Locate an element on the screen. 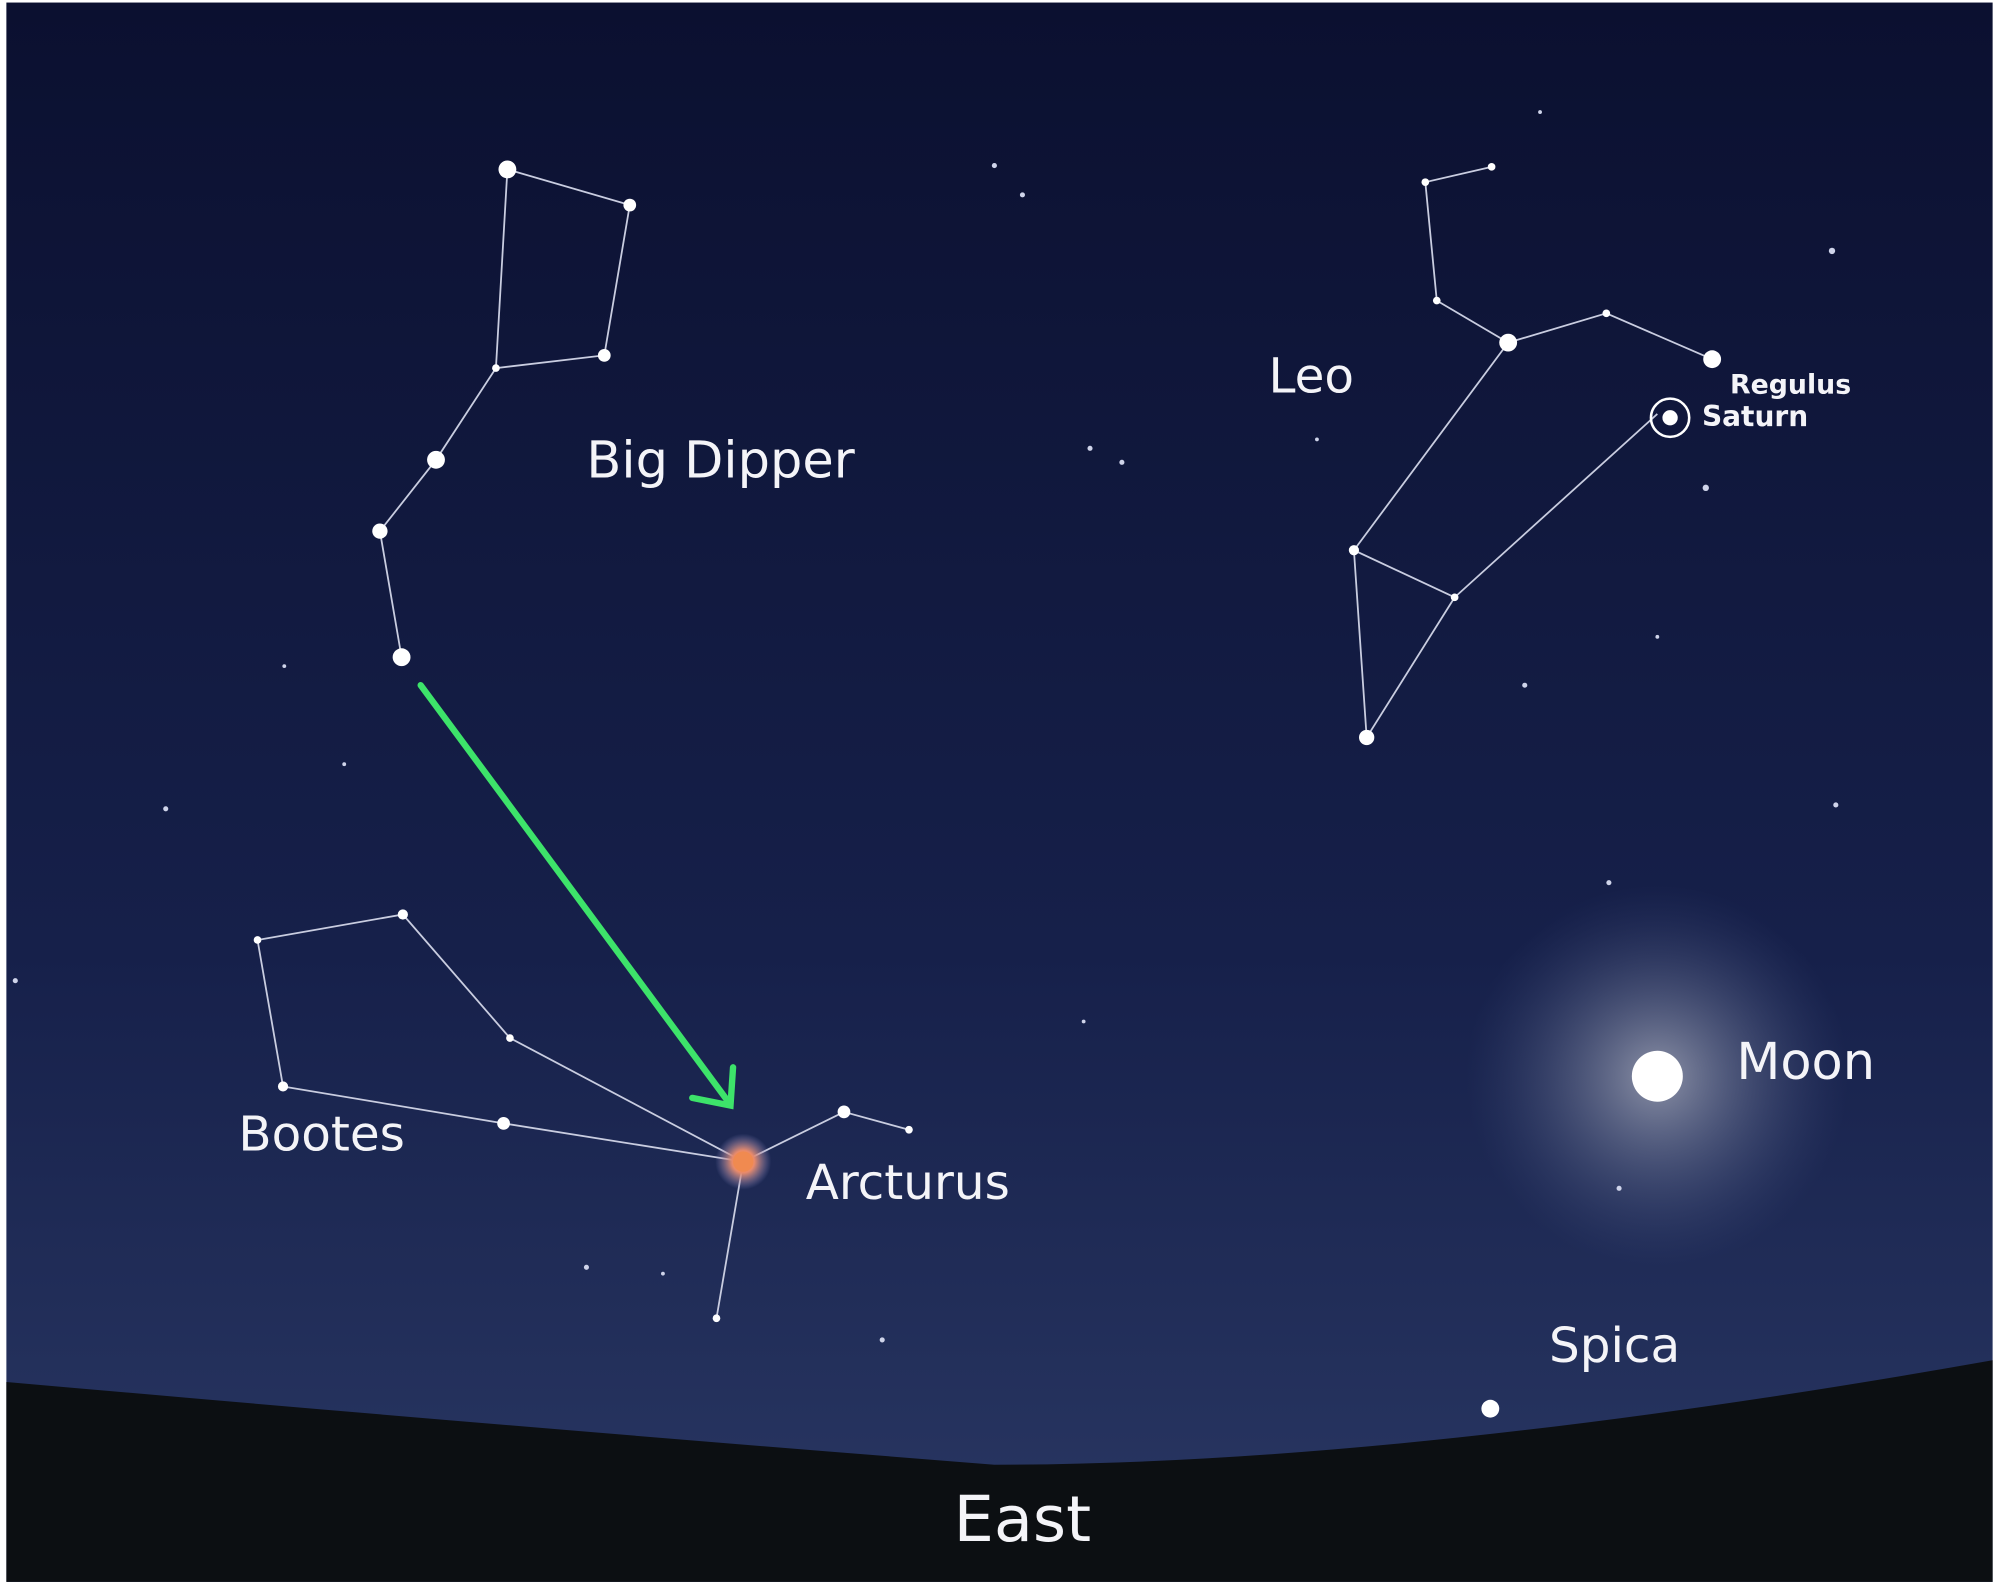  arcturus is located at coordinates (743, 1161).